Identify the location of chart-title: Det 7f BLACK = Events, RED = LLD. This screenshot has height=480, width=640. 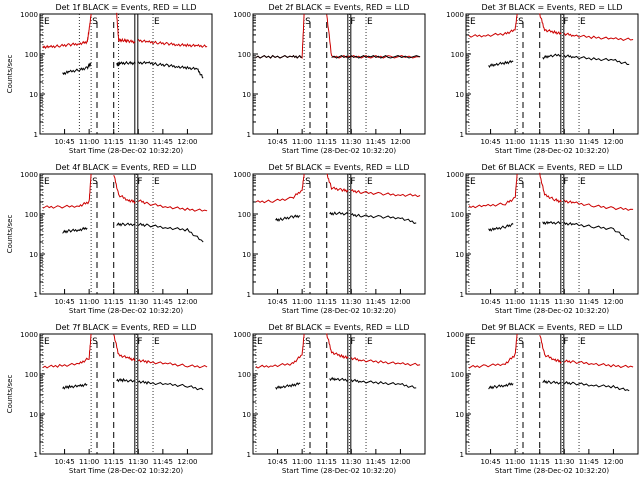
(125, 327).